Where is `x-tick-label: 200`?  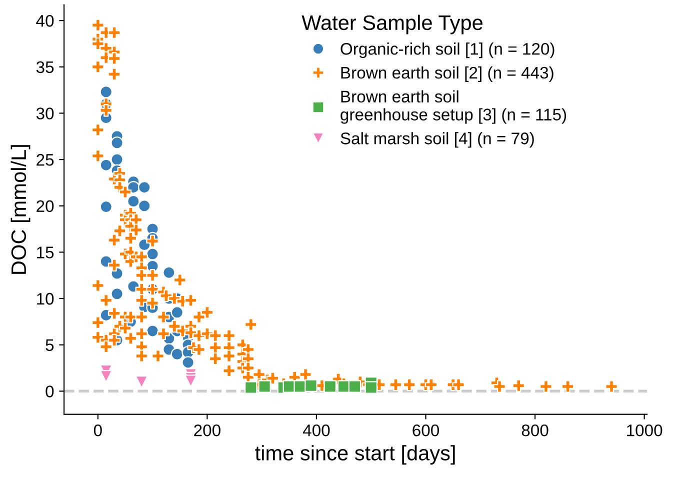 x-tick-label: 200 is located at coordinates (207, 430).